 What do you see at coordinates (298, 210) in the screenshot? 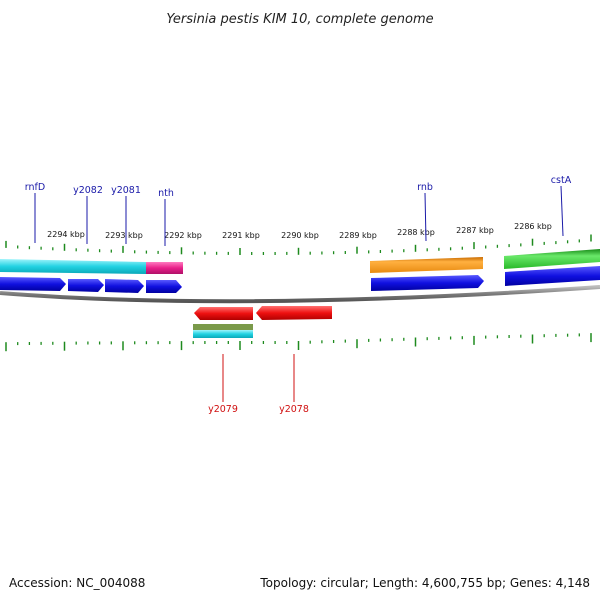
I see `forward-gene-labels: rnfD y2082 y2081 nth rnb cstA` at bounding box center [298, 210].